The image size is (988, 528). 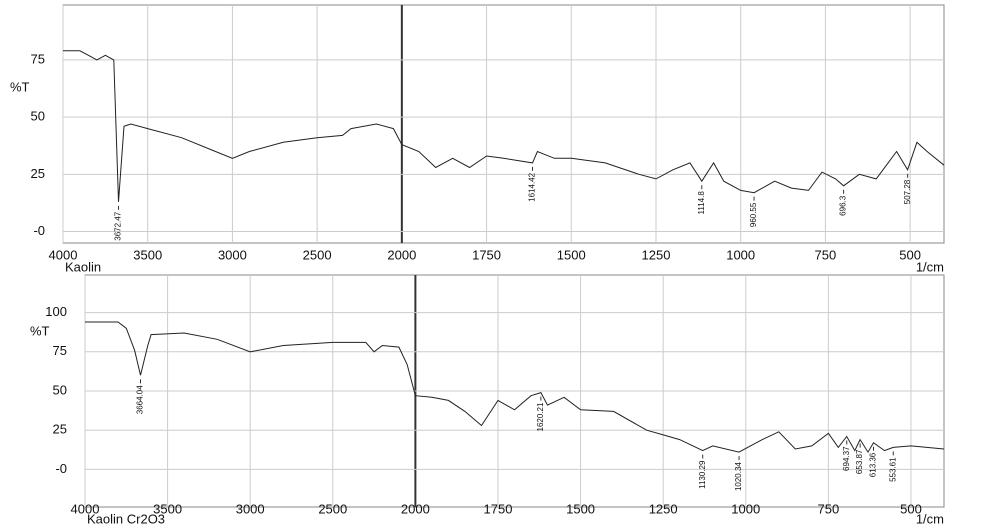 What do you see at coordinates (859, 461) in the screenshot?
I see `peak-label: 653.87` at bounding box center [859, 461].